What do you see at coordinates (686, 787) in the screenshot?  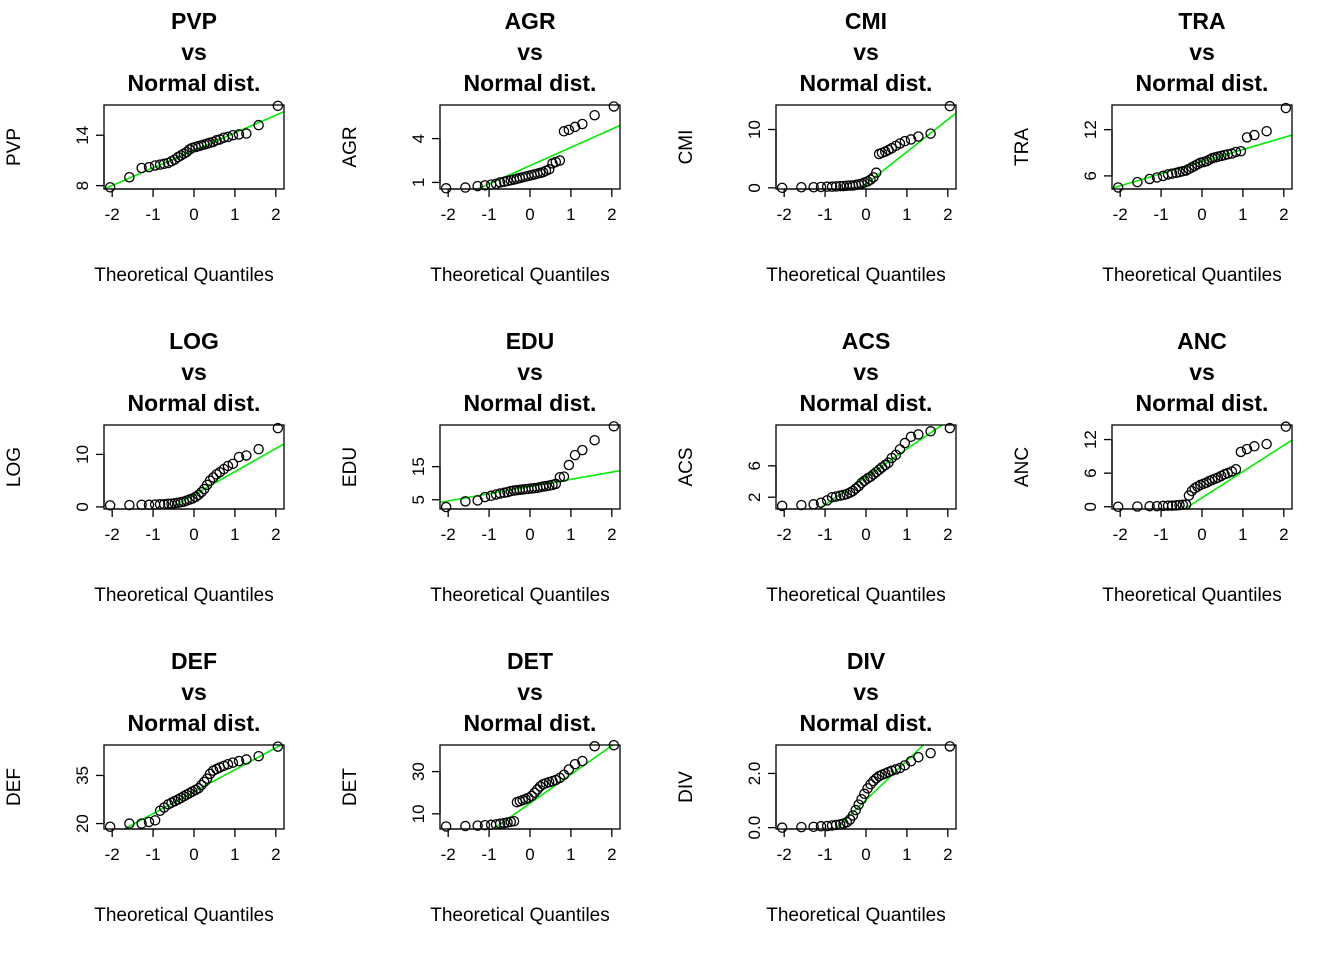 I see `y-axis-label: DIV` at bounding box center [686, 787].